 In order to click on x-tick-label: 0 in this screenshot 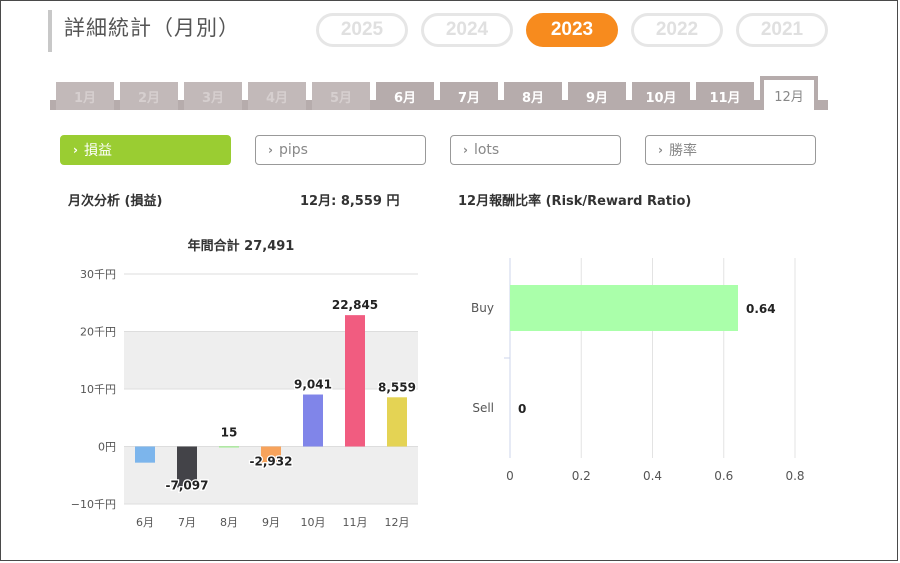, I will do `click(510, 476)`.